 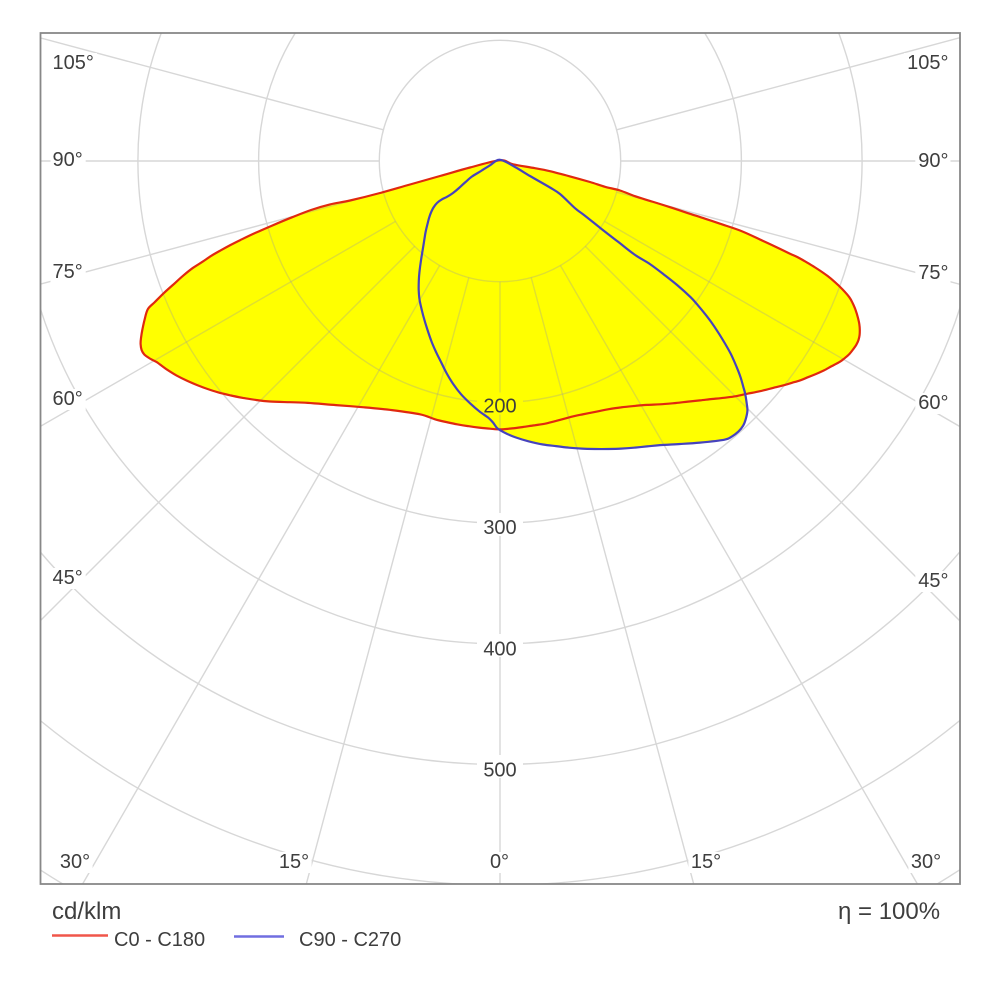 I want to click on svg-text: C90 - C270, so click(x=350, y=940).